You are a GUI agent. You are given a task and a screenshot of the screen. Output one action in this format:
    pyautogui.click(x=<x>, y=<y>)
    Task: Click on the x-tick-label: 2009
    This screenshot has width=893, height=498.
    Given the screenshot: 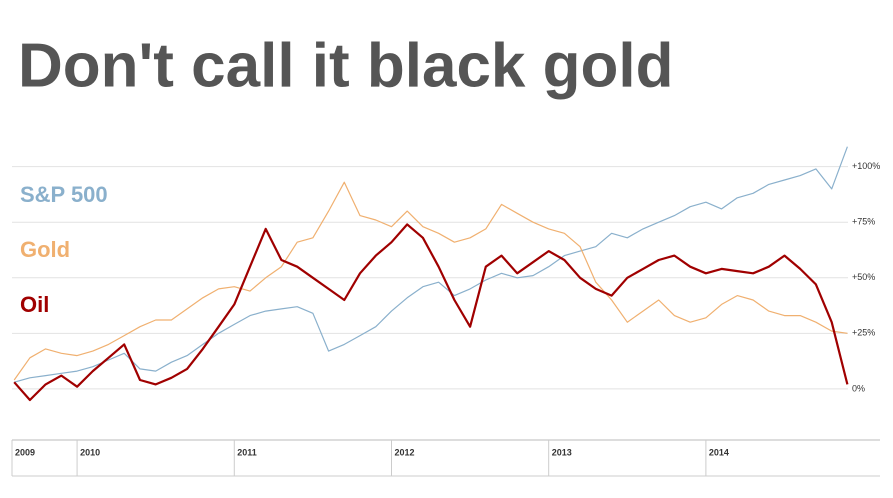 What is the action you would take?
    pyautogui.click(x=25, y=452)
    